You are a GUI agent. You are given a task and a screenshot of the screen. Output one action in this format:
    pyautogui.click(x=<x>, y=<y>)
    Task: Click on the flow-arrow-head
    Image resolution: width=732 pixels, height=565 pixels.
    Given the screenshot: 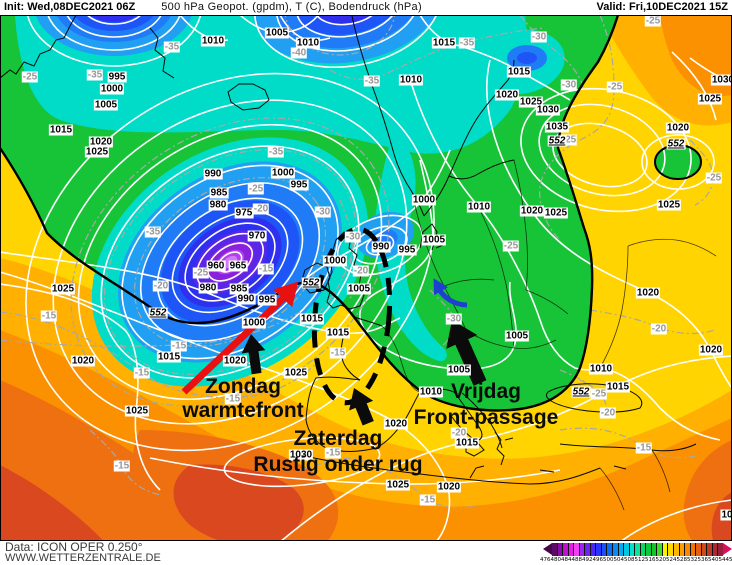 What is the action you would take?
    pyautogui.click(x=440, y=287)
    